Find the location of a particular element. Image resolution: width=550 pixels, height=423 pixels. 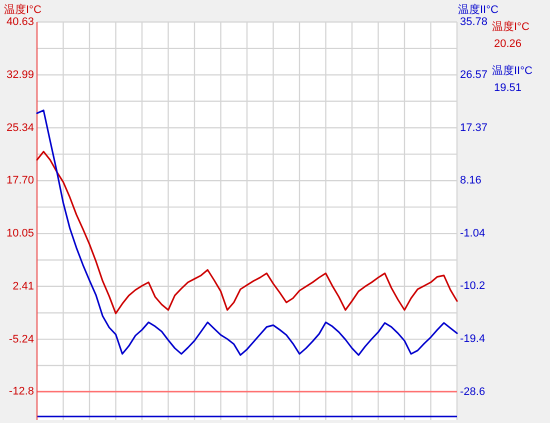

y2-tick-label: -28.6 is located at coordinates (473, 392).